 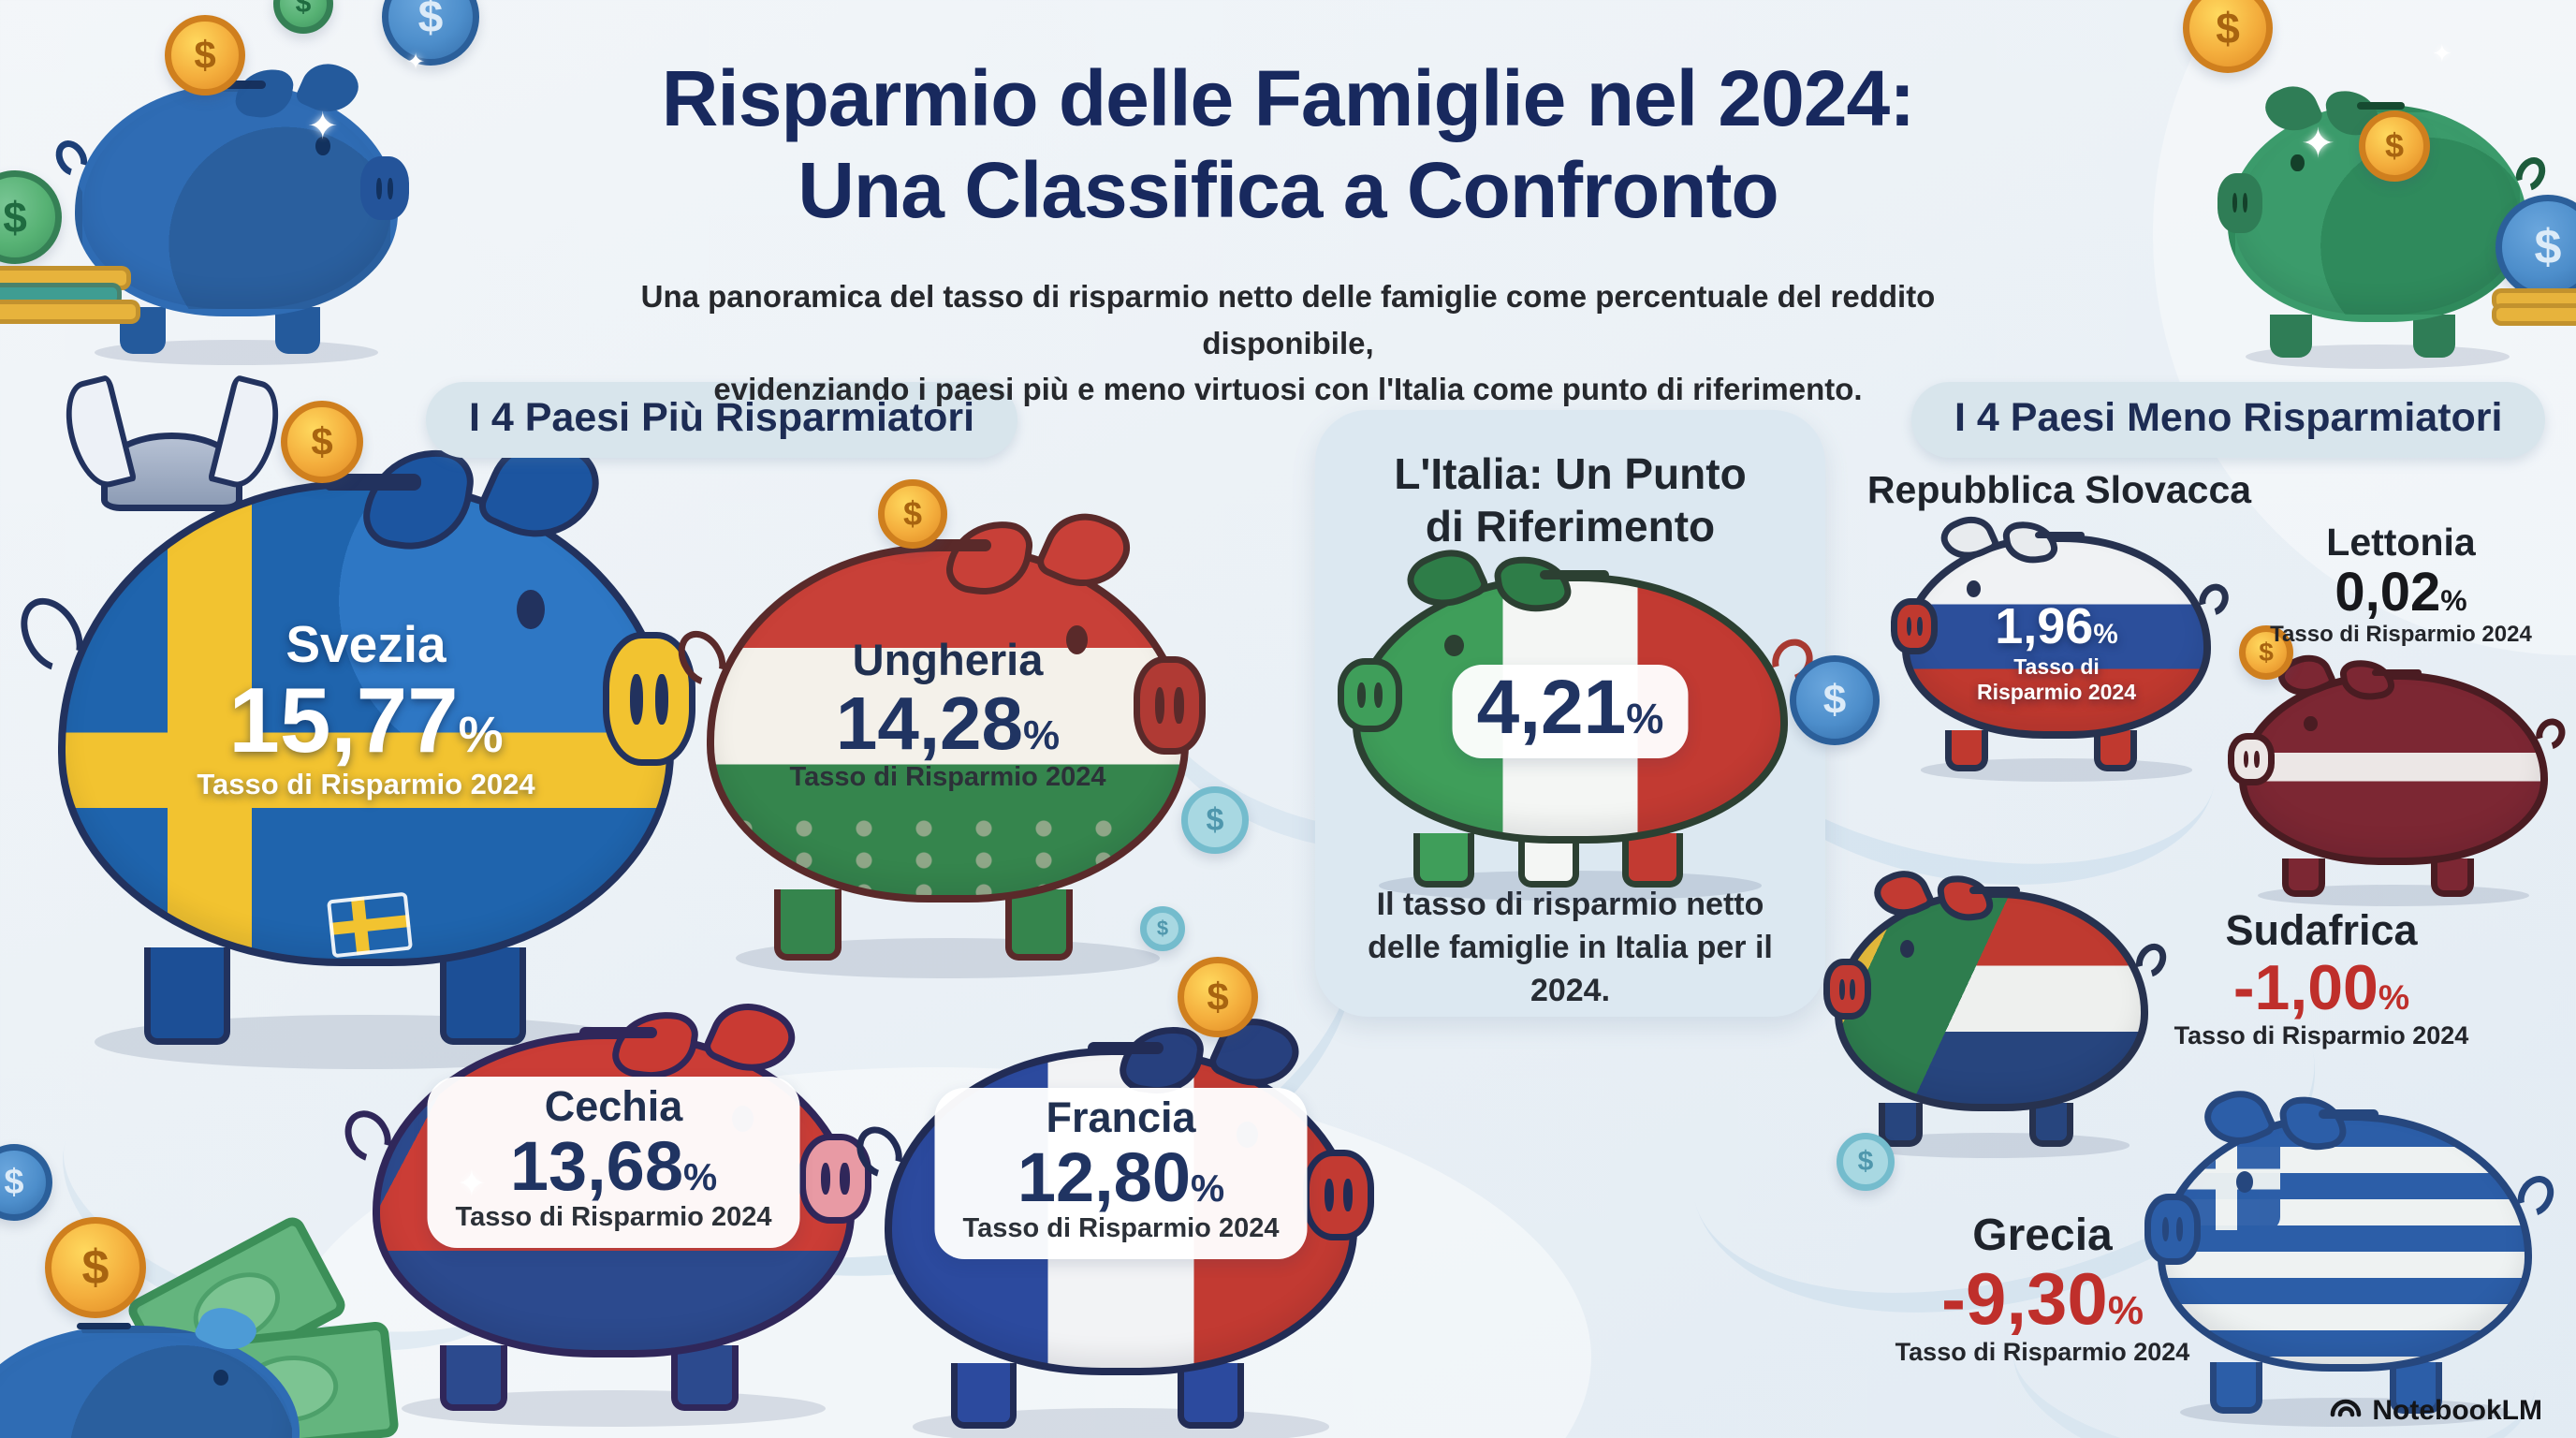 What do you see at coordinates (2228, 420) in the screenshot?
I see `section-header-low-savers: I 4 Paesi Meno Risparmiatori` at bounding box center [2228, 420].